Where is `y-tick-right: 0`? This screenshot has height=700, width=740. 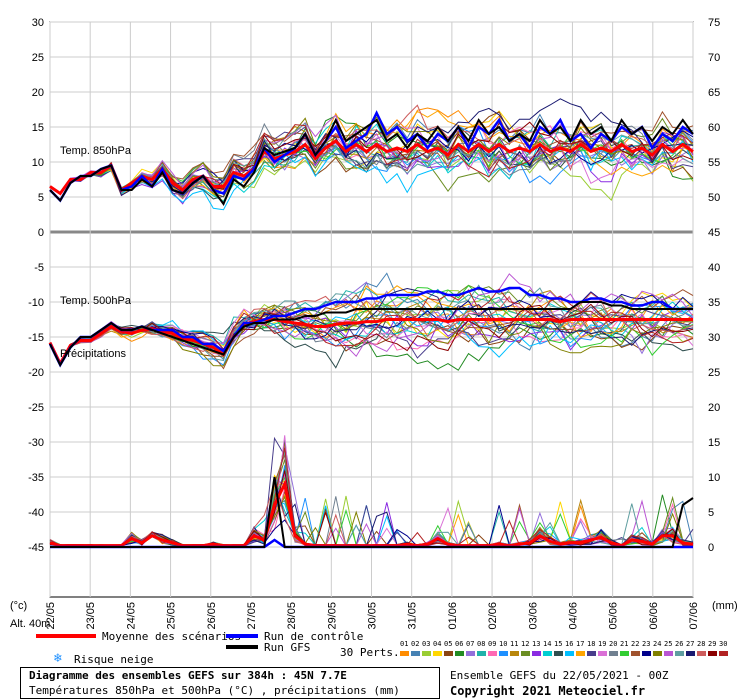 y-tick-right: 0 is located at coordinates (711, 548).